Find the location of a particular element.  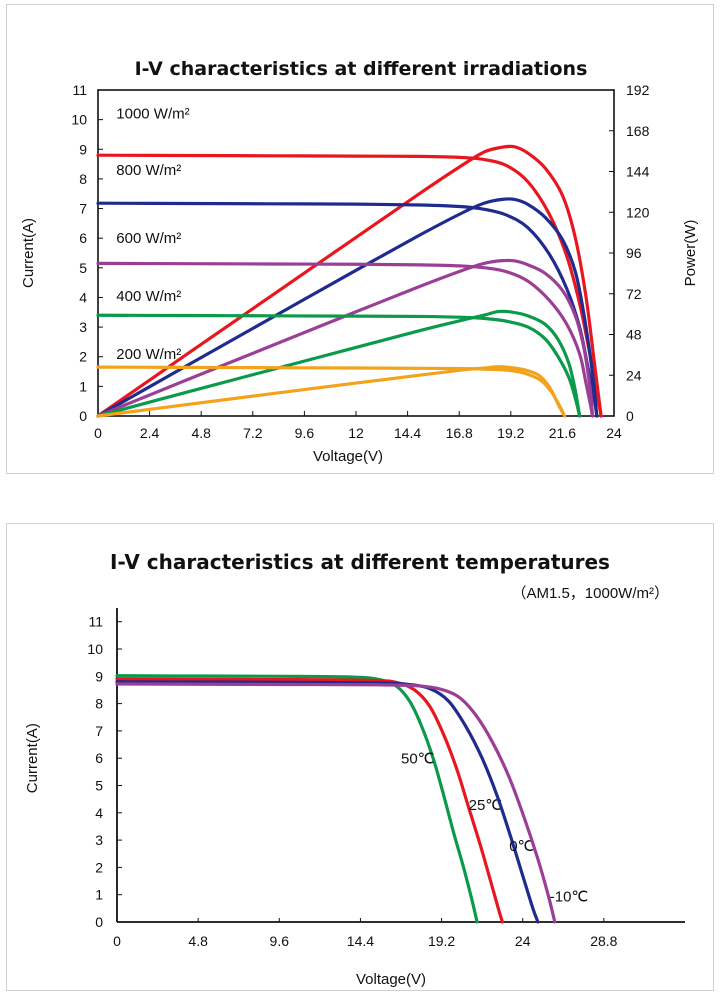

x-tick-label: 2.4 is located at coordinates (150, 433).